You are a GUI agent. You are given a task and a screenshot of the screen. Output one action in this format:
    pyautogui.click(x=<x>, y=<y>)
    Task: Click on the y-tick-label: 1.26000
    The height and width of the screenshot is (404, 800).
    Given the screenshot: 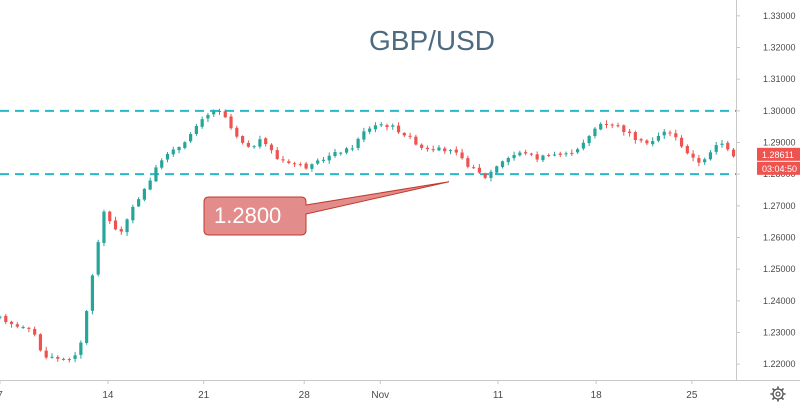 What is the action you would take?
    pyautogui.click(x=779, y=238)
    